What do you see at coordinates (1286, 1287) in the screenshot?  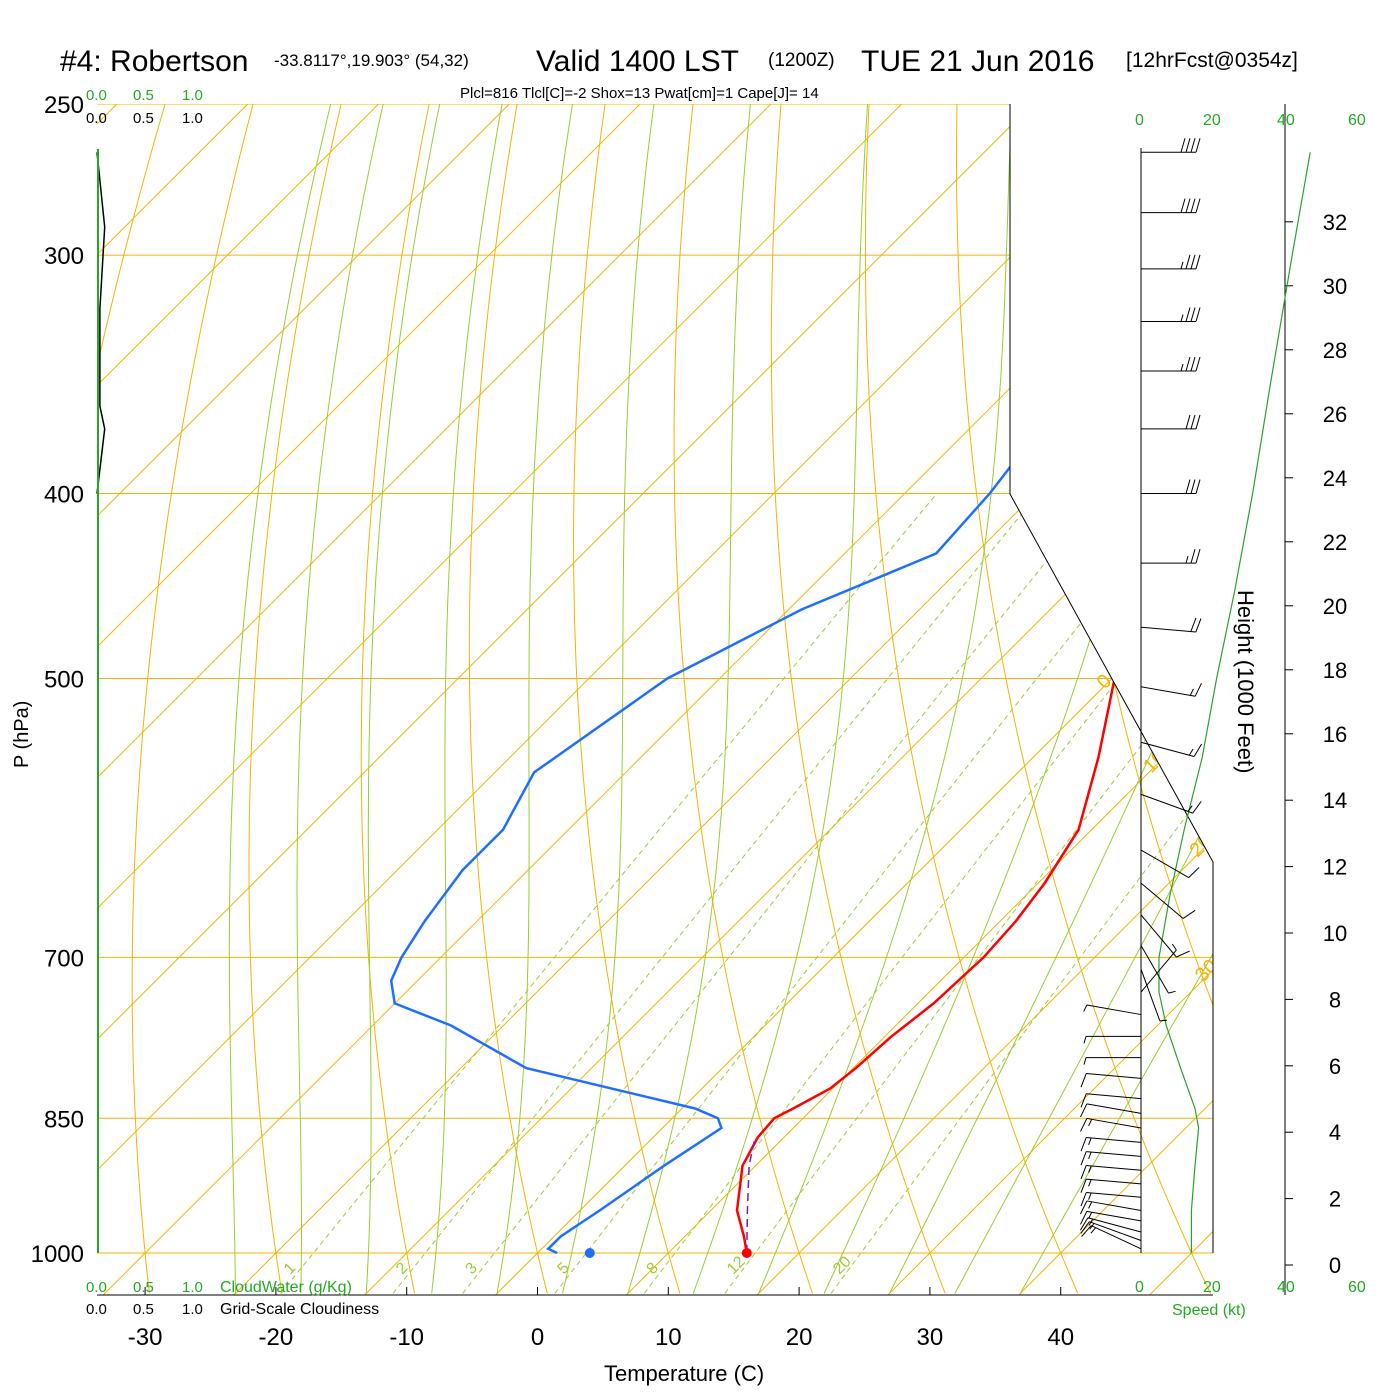 I see `speed-scale-bottom-2: 40` at bounding box center [1286, 1287].